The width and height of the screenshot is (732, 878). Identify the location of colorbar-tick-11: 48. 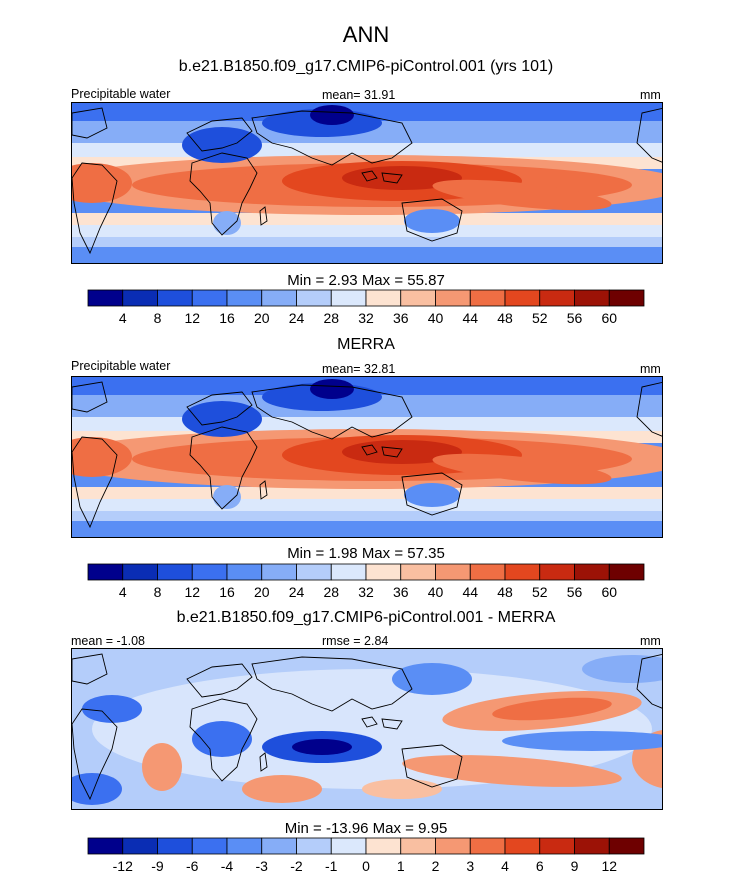
(505, 318).